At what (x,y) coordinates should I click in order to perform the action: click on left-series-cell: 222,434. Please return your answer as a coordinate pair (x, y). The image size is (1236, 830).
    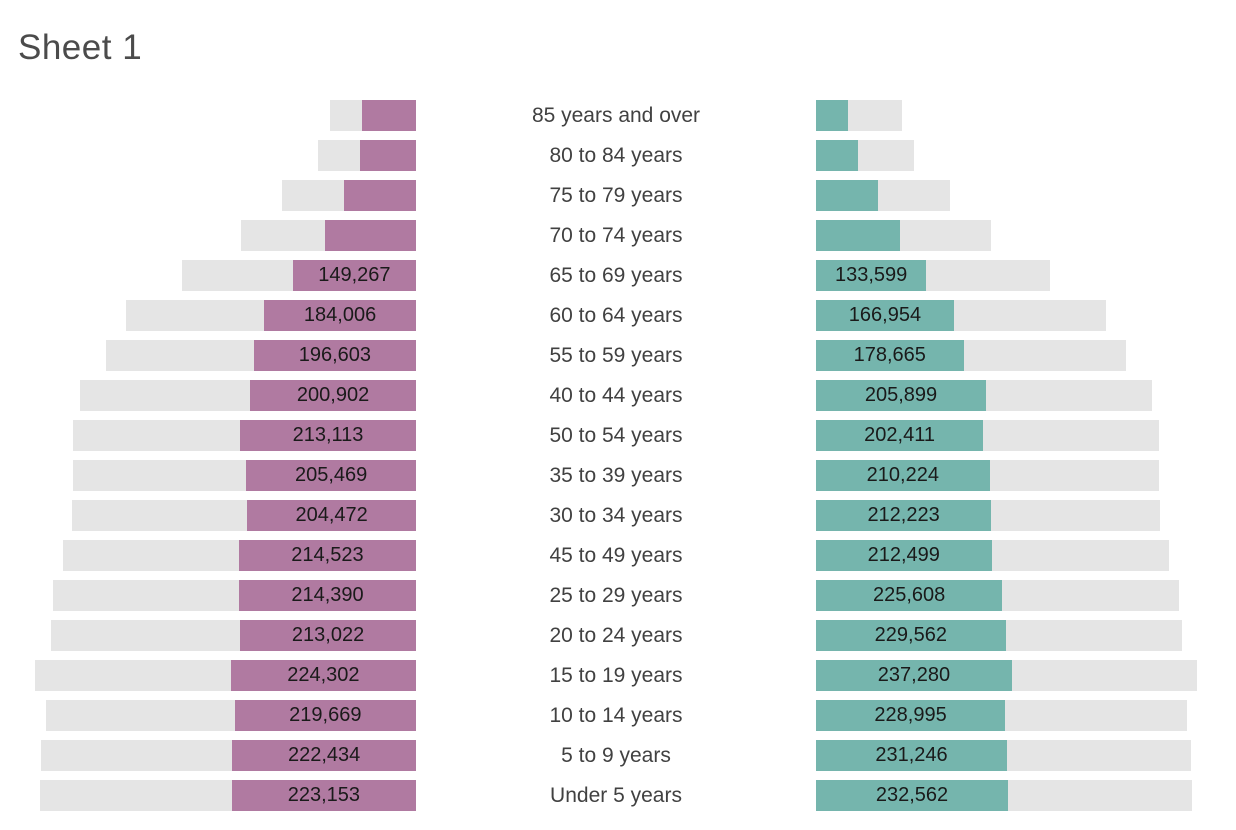
    Looking at the image, I should click on (208, 755).